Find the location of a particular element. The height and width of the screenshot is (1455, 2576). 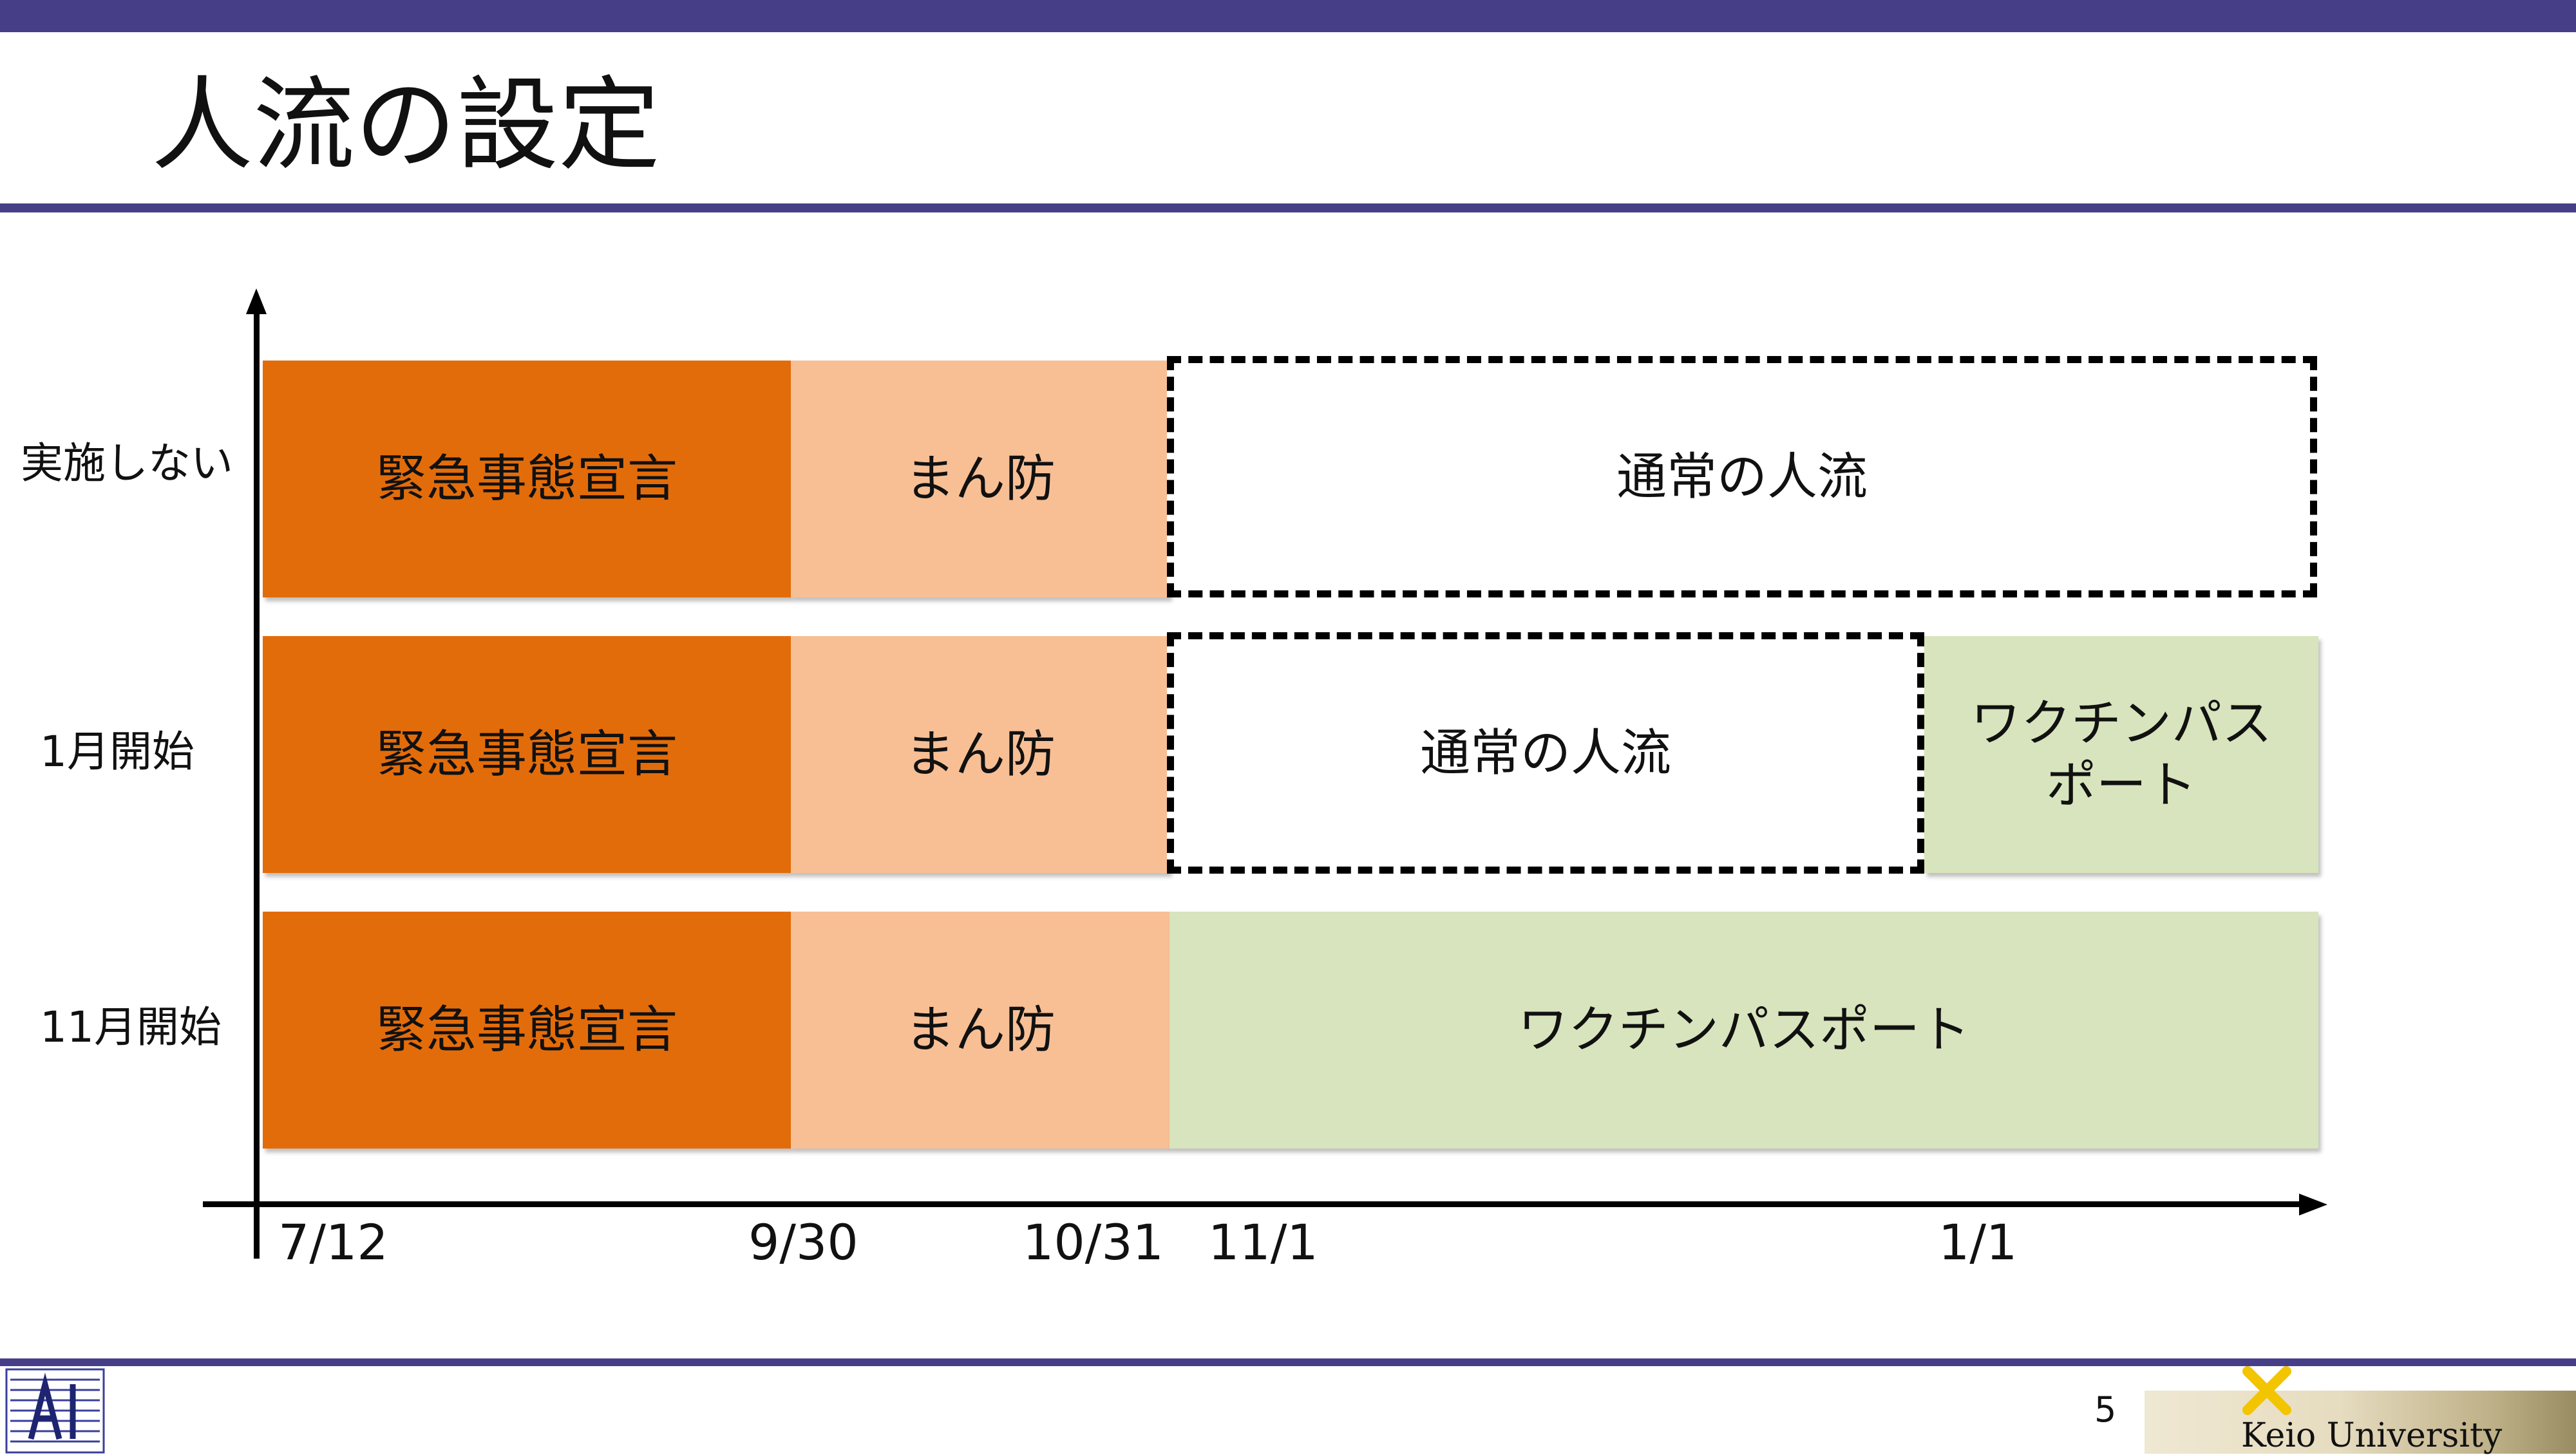

x-axis-arrow-icon is located at coordinates (2313, 1205).